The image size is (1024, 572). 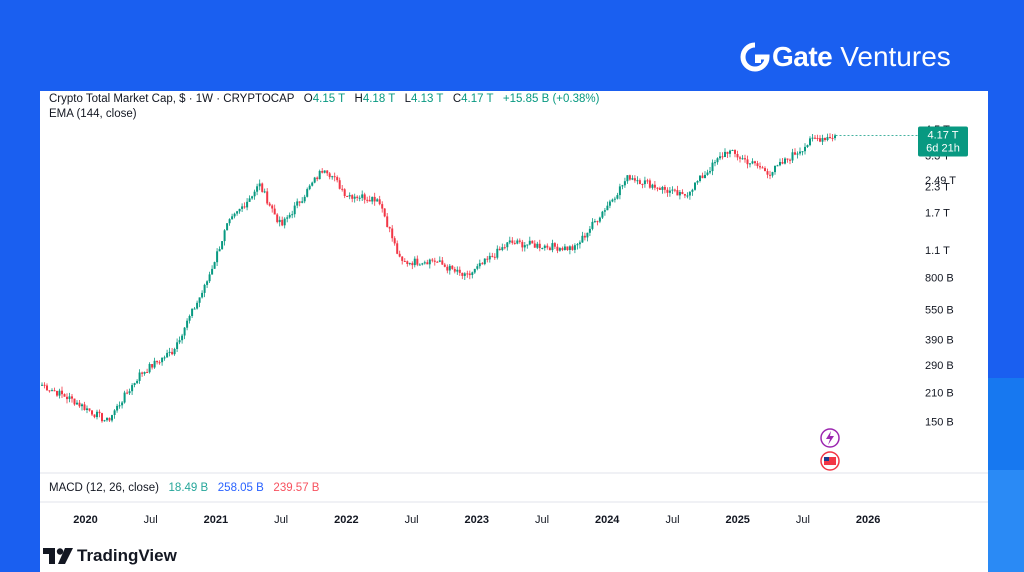 I want to click on macd-label: MACD (12, 26, close), so click(x=104, y=488).